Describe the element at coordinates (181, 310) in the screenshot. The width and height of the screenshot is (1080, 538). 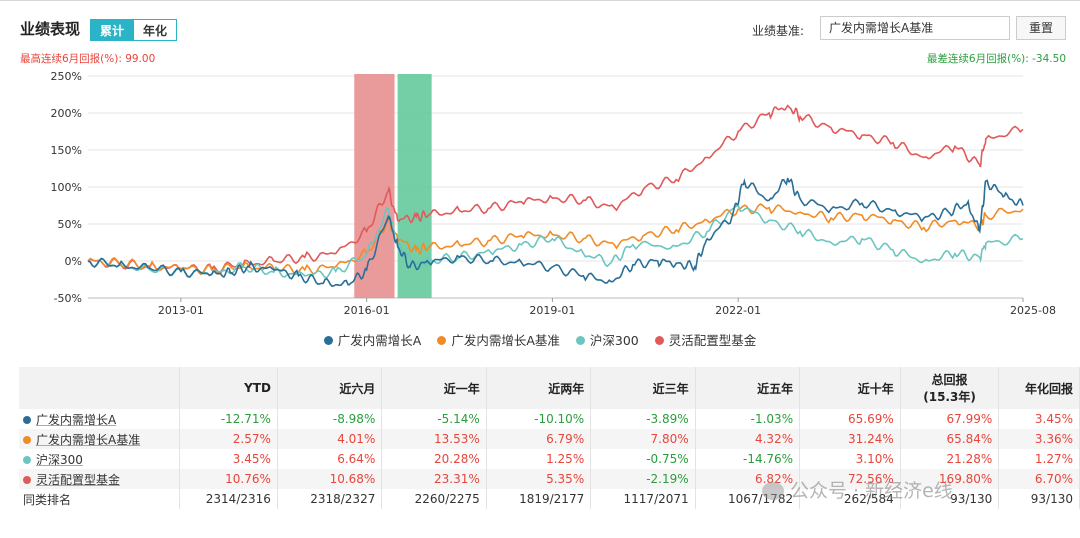
I see `x-tick-label: 2013-01` at that location.